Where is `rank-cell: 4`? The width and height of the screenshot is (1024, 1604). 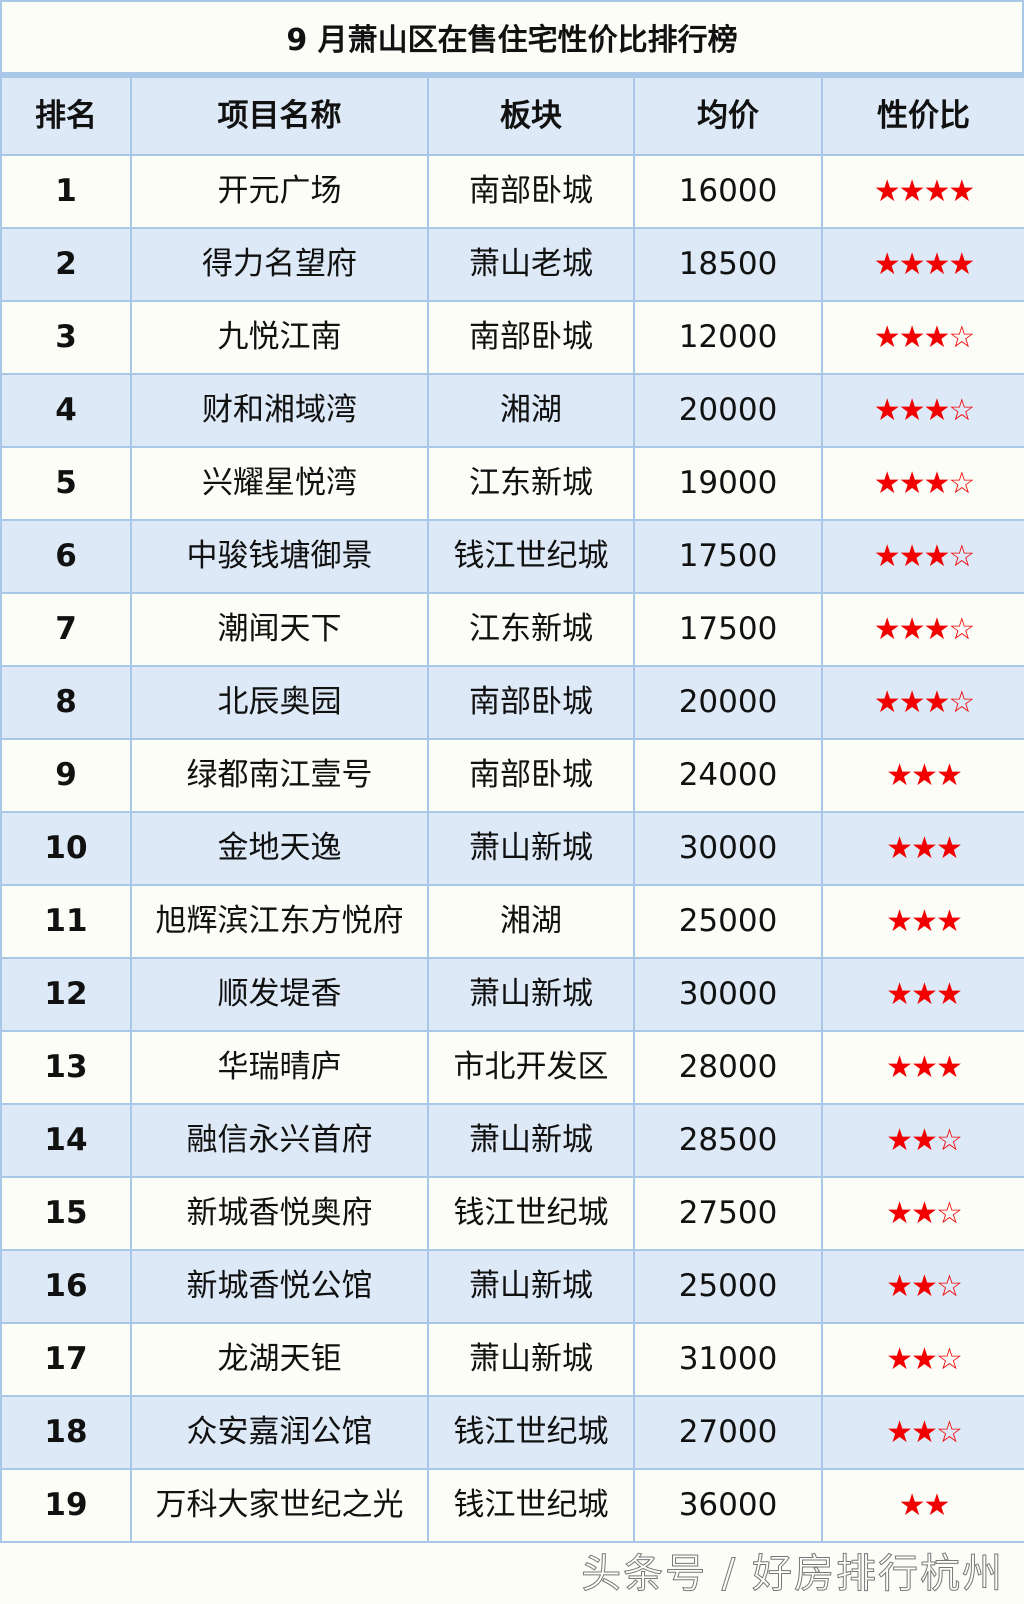 rank-cell: 4 is located at coordinates (66, 410).